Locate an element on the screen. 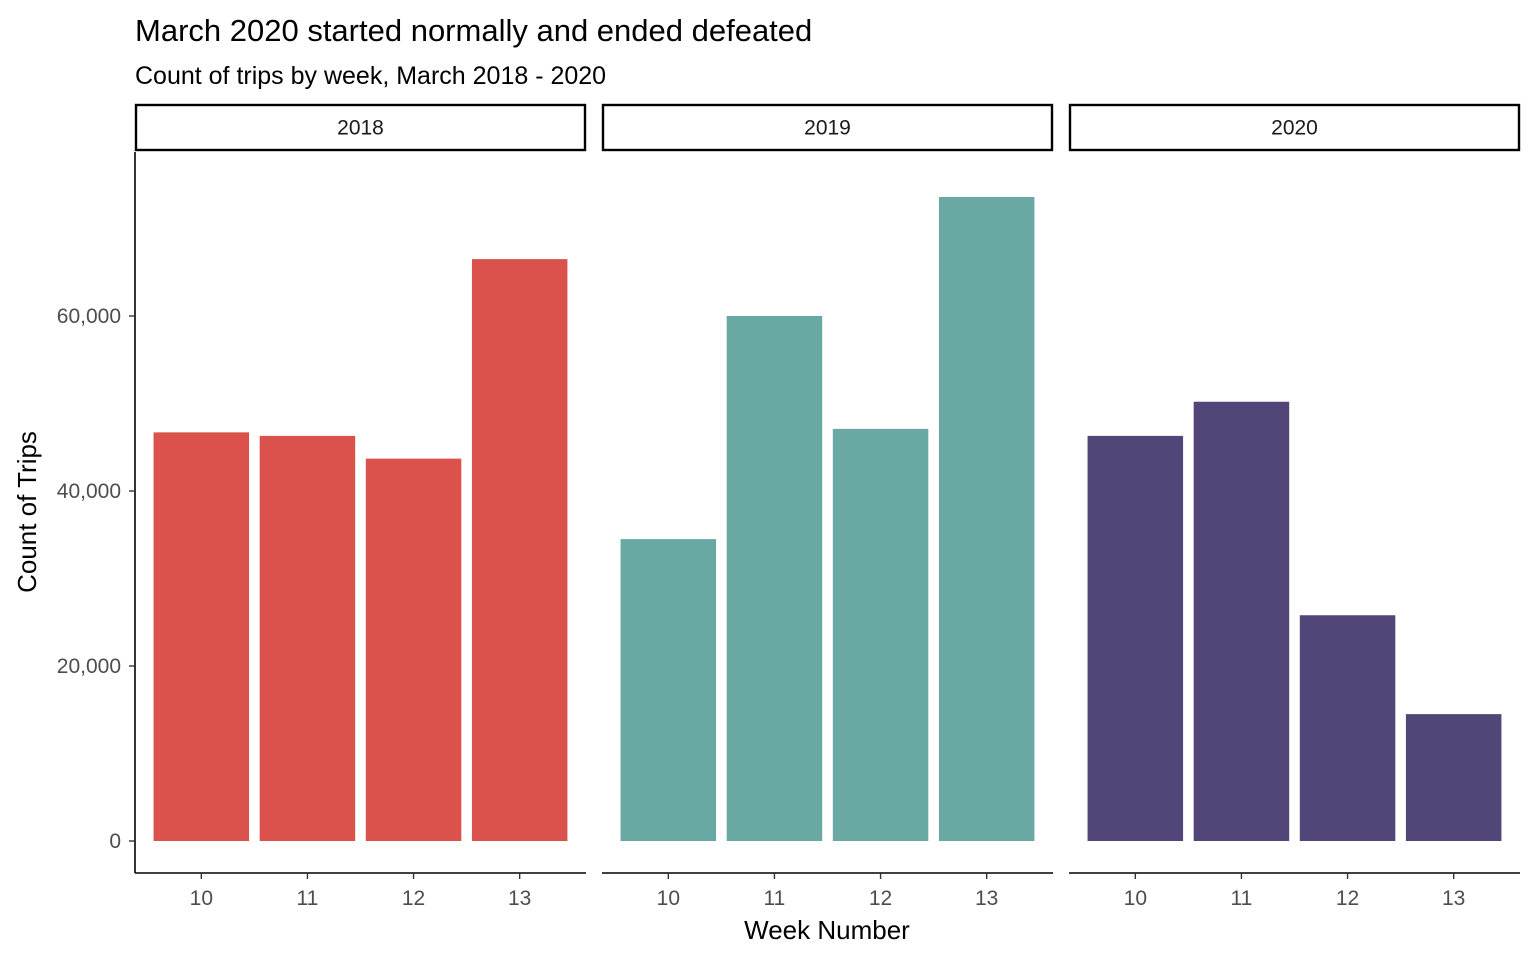 The height and width of the screenshot is (960, 1536). y-tick-label: 40,000 is located at coordinates (89, 491).